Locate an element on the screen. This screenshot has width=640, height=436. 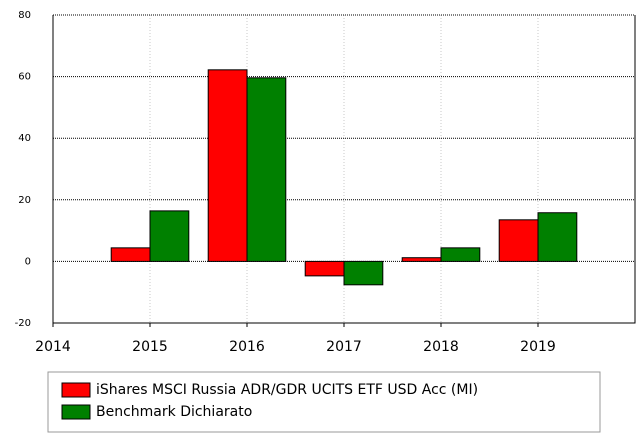
x-tick-label: 2019 is located at coordinates (538, 347).